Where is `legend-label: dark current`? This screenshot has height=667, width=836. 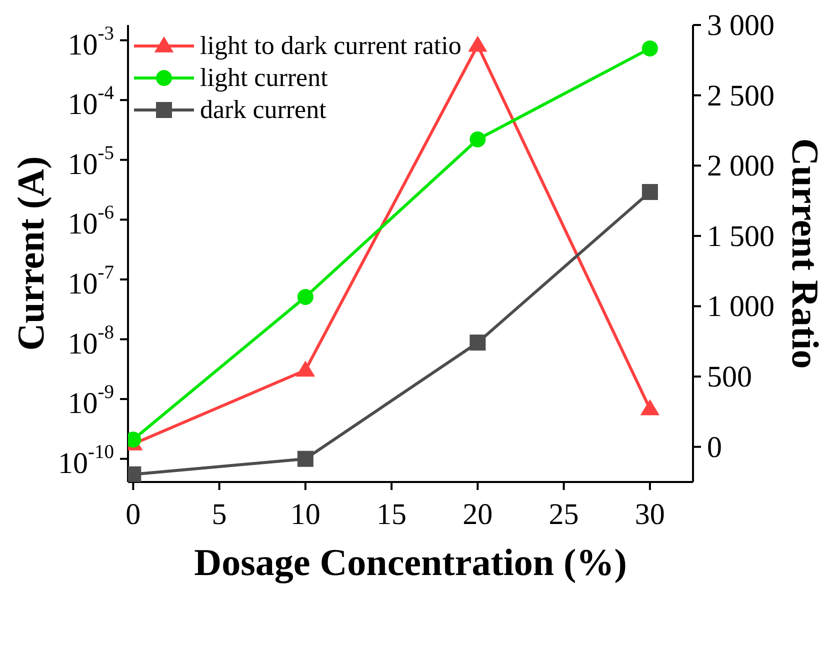
legend-label: dark current is located at coordinates (263, 110).